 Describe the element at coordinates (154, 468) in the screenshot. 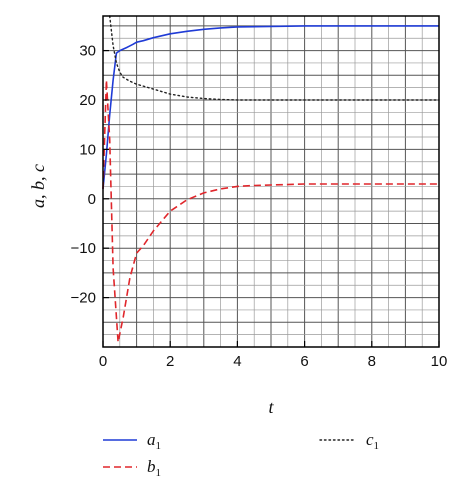

I see `legend-label-b1: b1` at that location.